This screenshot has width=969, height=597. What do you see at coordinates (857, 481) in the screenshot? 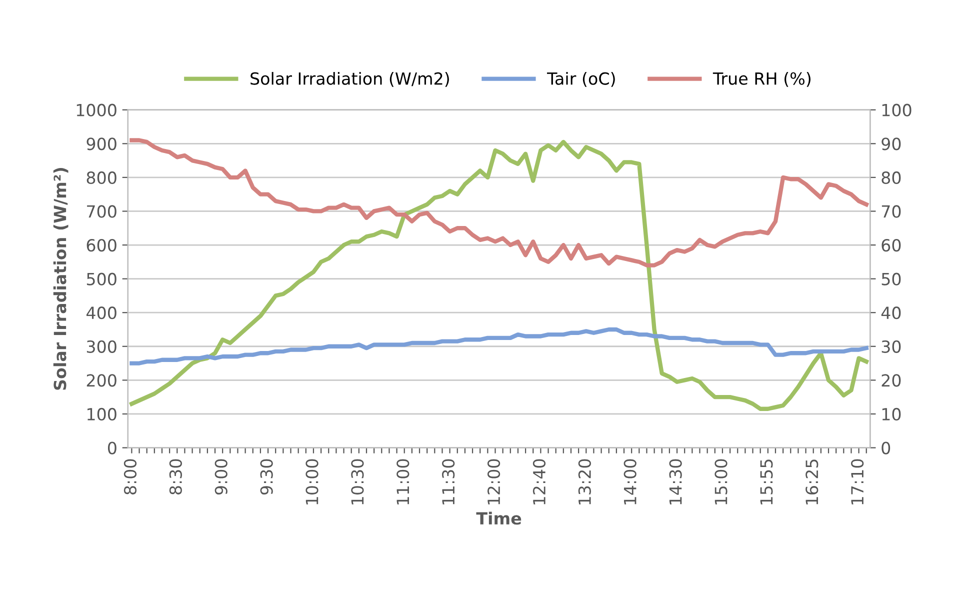
I see `x-tick-label: 17:10` at bounding box center [857, 481].